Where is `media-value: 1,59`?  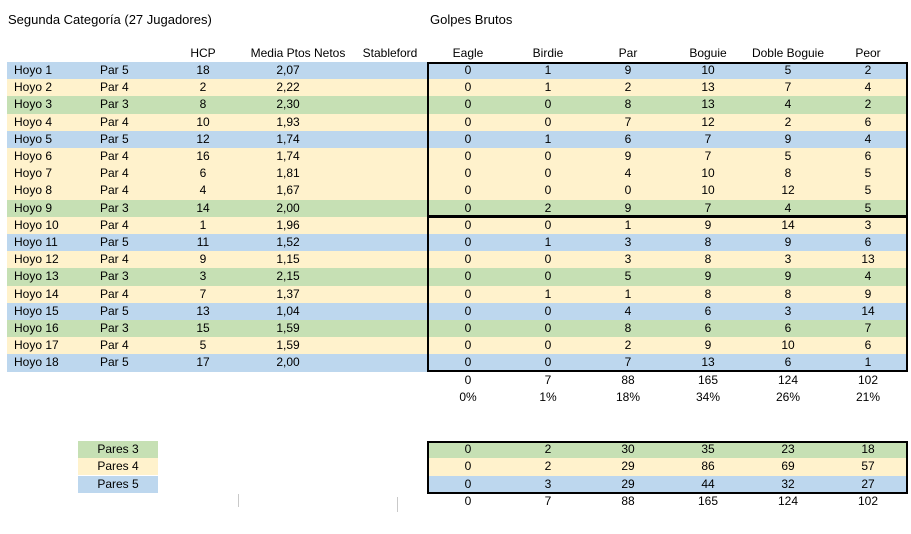
media-value: 1,59 is located at coordinates (288, 328).